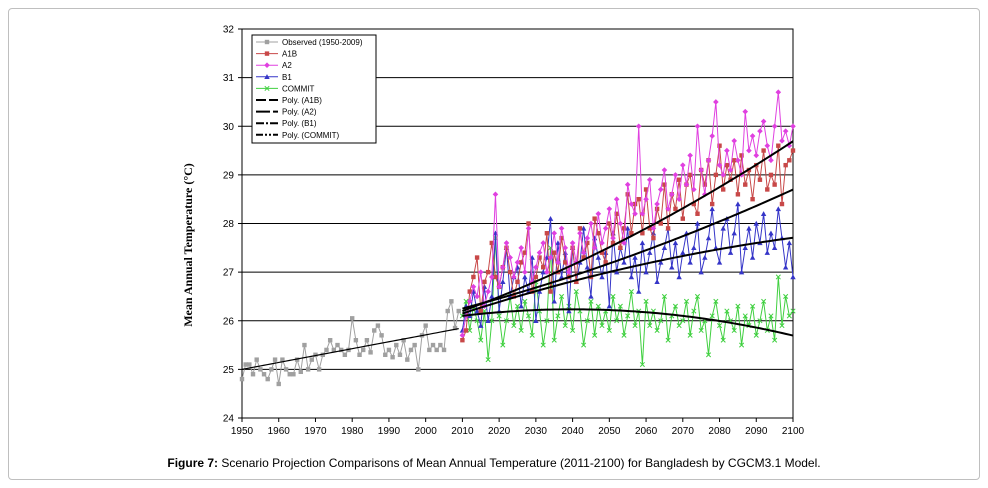  Describe the element at coordinates (756, 431) in the screenshot. I see `x-tick-label: 2090` at that location.